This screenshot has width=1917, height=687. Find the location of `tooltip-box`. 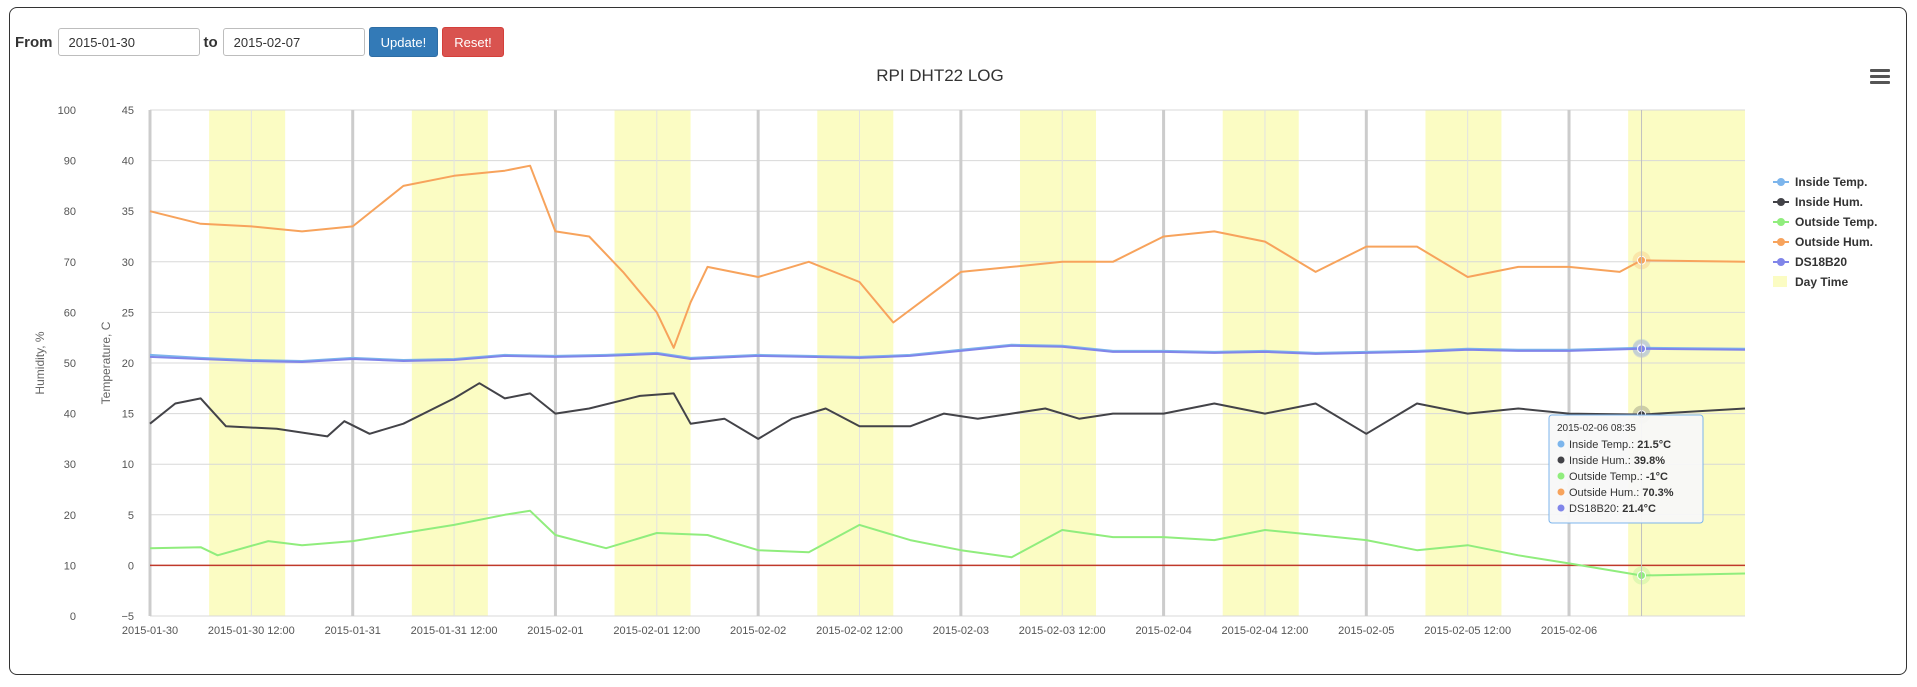

tooltip-box is located at coordinates (1626, 469).